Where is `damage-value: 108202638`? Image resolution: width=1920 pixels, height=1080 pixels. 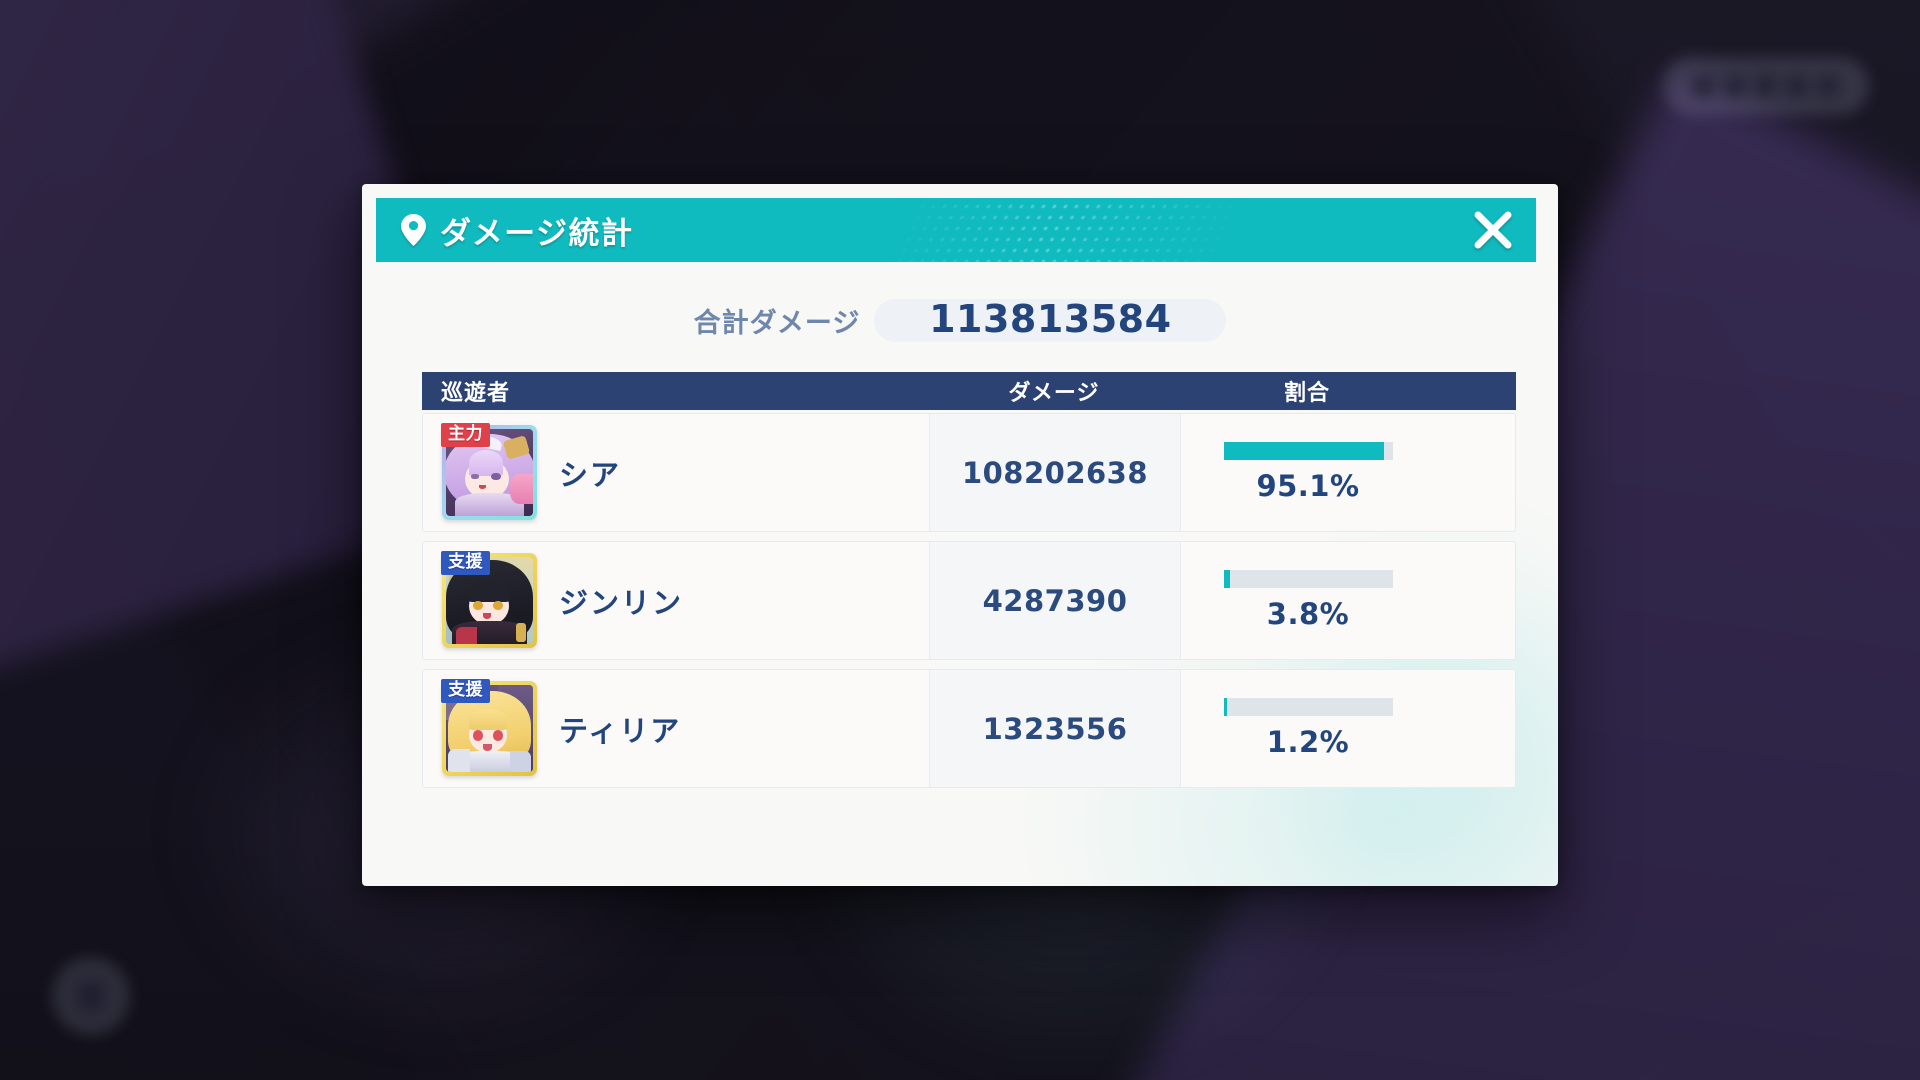 damage-value: 108202638 is located at coordinates (1055, 472).